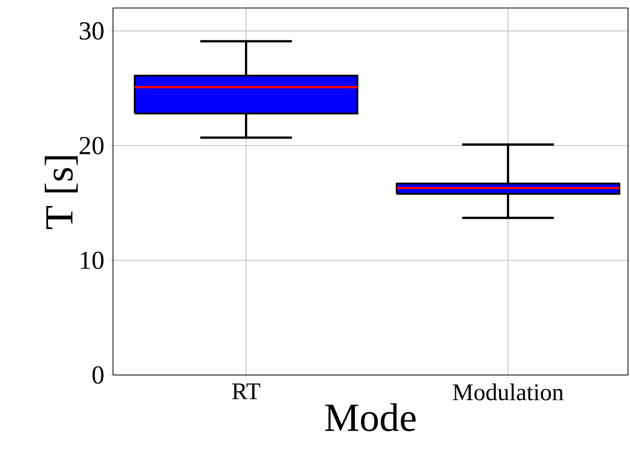  I want to click on x-tick-label: Modulation, so click(508, 392).